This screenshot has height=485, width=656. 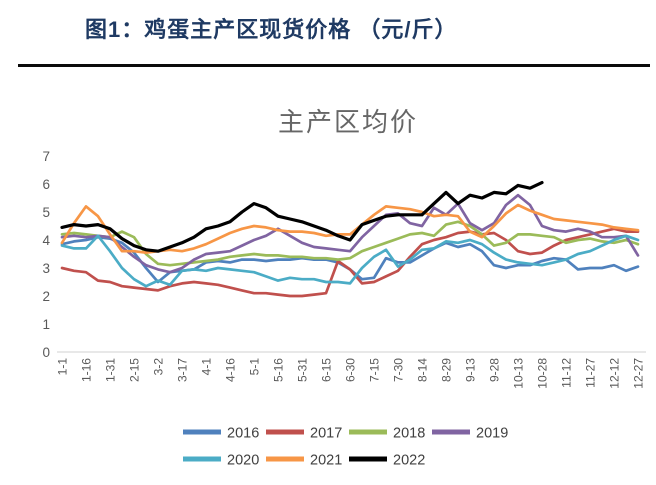 I want to click on legend-label-2018: 2018, so click(x=409, y=434).